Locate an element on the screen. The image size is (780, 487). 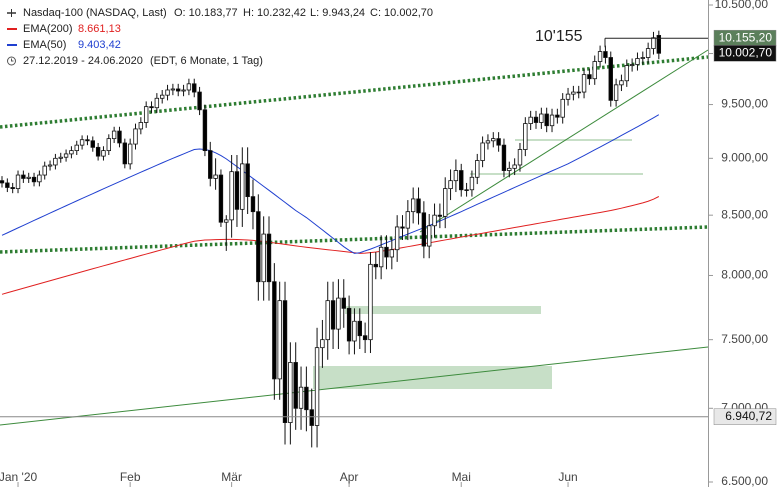
y-tick-label: 9.500,00 is located at coordinates (744, 104).